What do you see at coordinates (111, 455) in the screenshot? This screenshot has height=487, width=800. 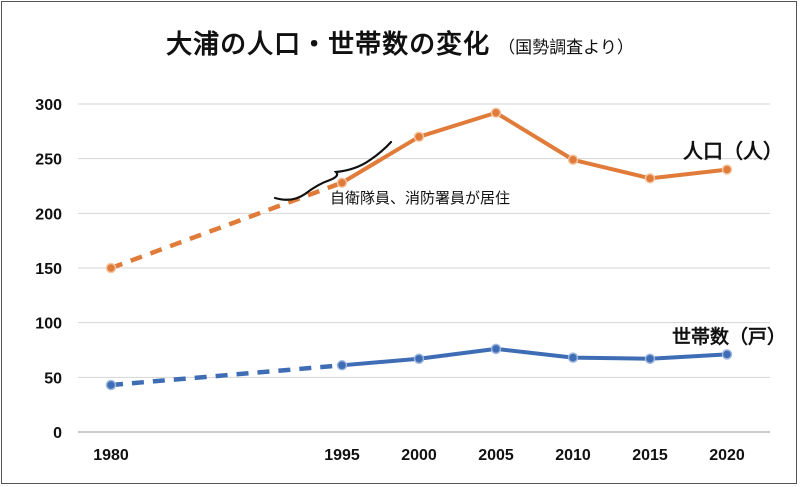 I see `x-tick-label: 1980` at bounding box center [111, 455].